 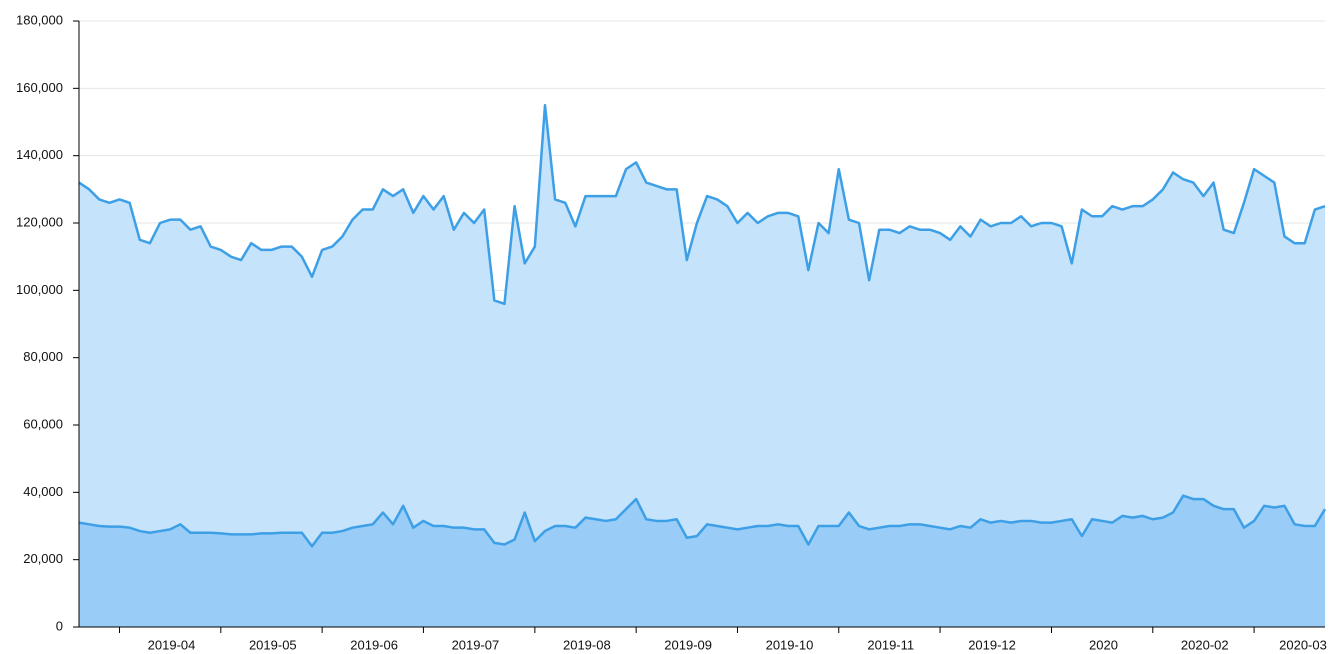 What do you see at coordinates (43, 356) in the screenshot?
I see `y-tick-label: 80,000` at bounding box center [43, 356].